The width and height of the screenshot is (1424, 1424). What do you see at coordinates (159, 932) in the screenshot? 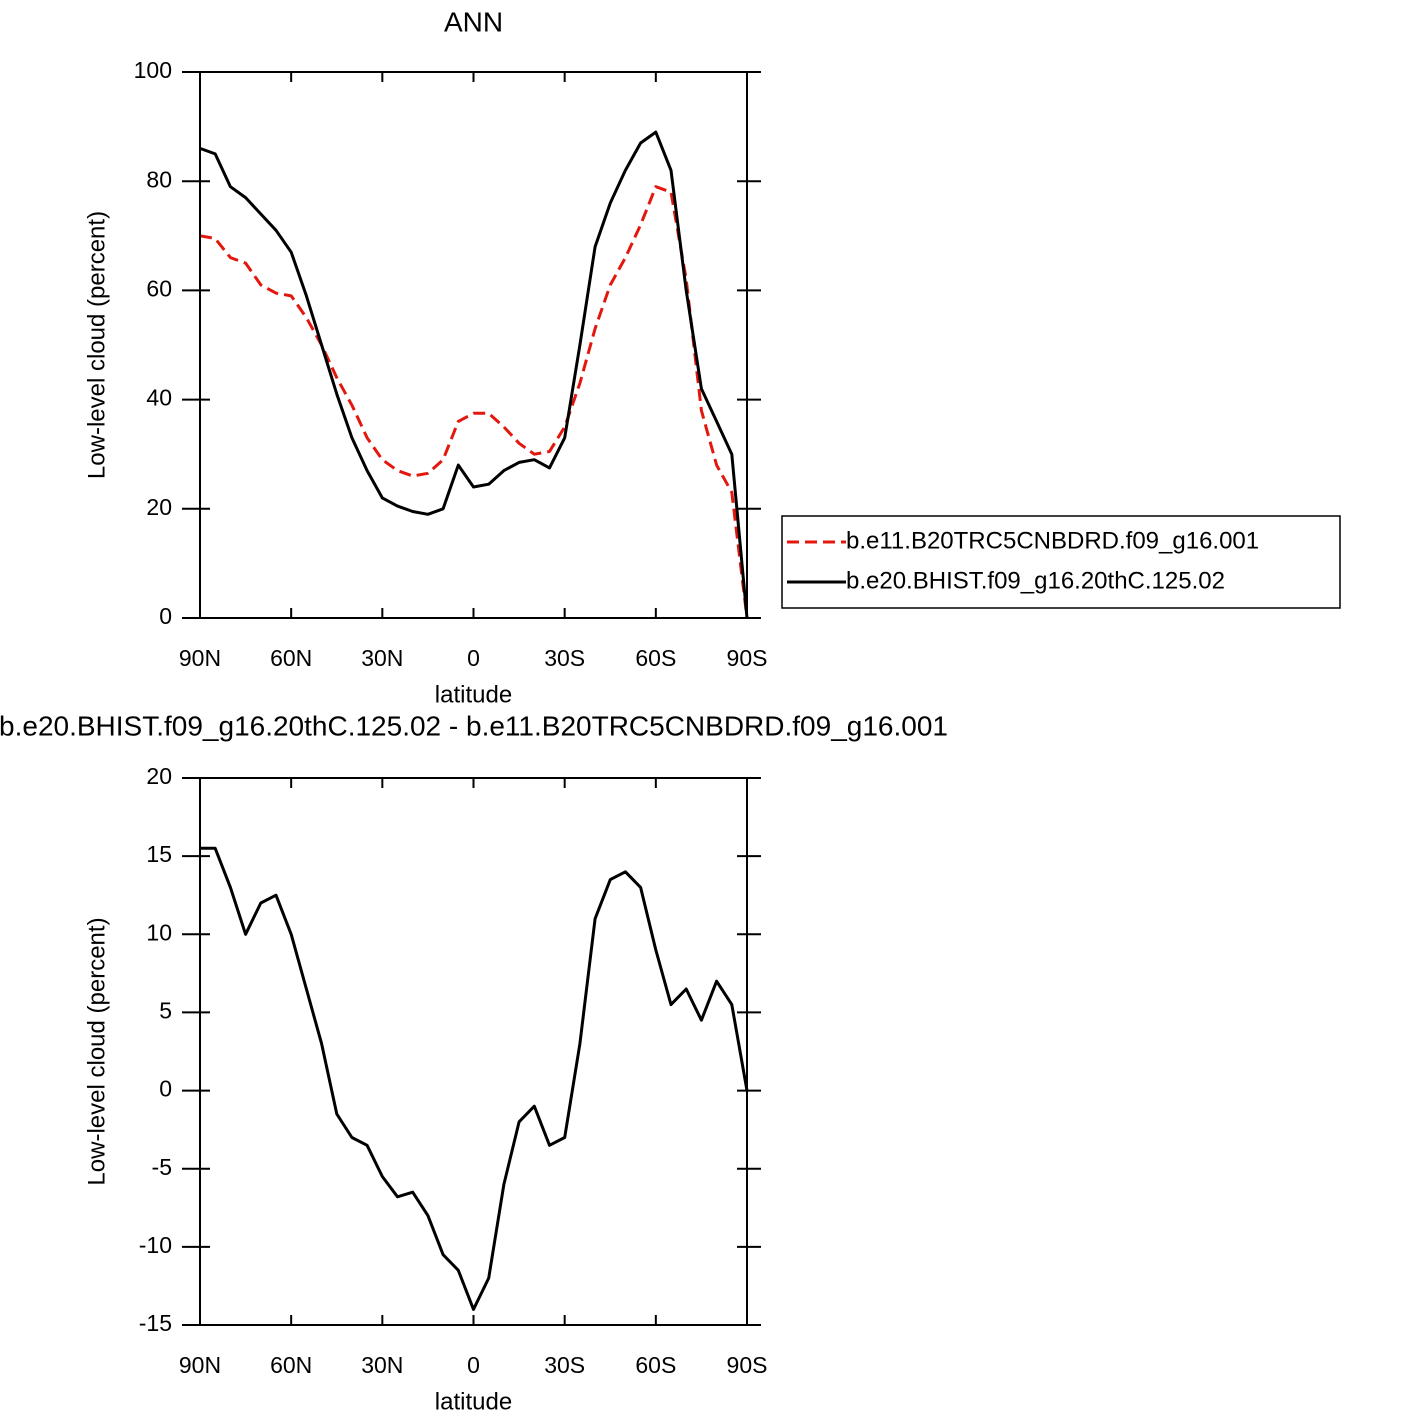
I see `y-tick-label: 10` at bounding box center [159, 932].